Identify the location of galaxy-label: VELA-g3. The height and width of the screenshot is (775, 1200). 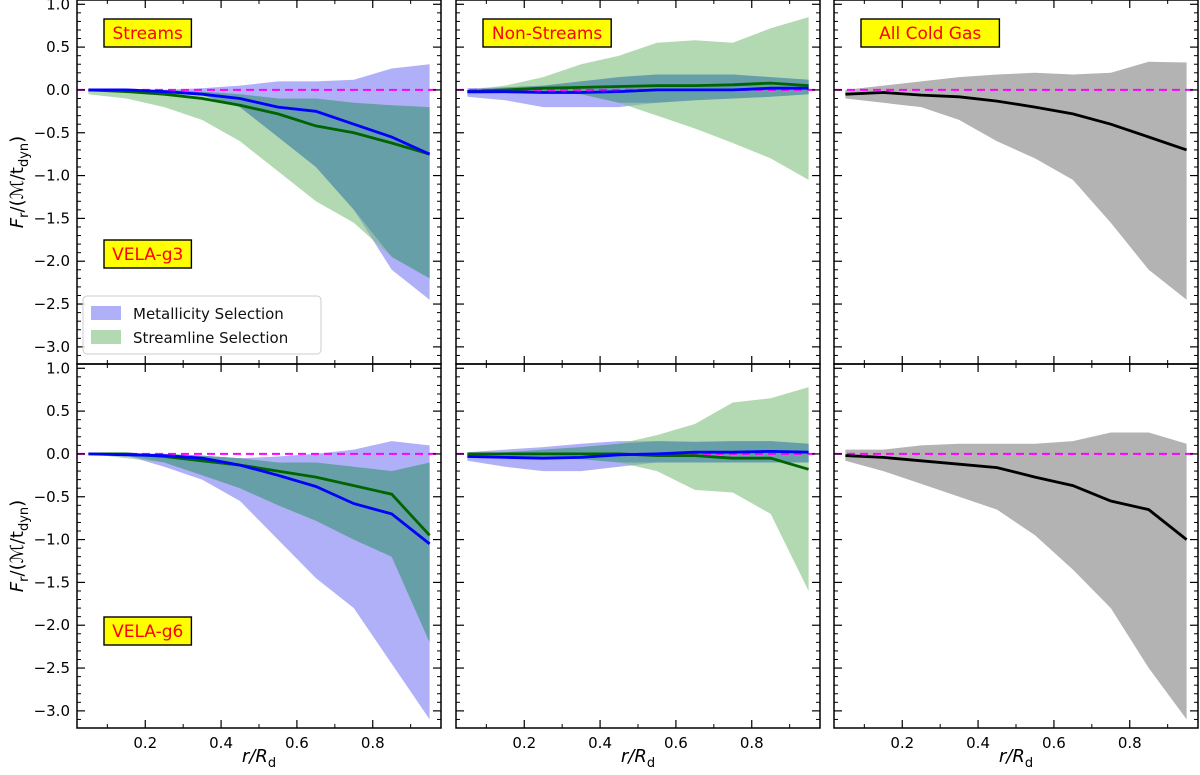
(148, 254).